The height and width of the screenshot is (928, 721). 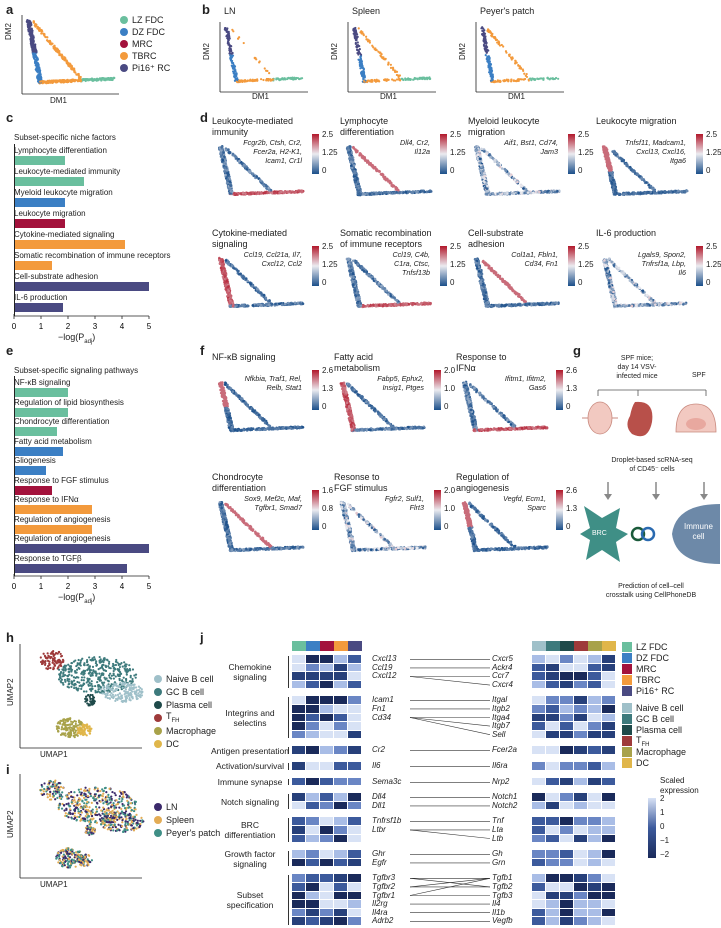 What do you see at coordinates (391, 829) in the screenshot?
I see `ligand-gene: Ltbr` at bounding box center [391, 829].